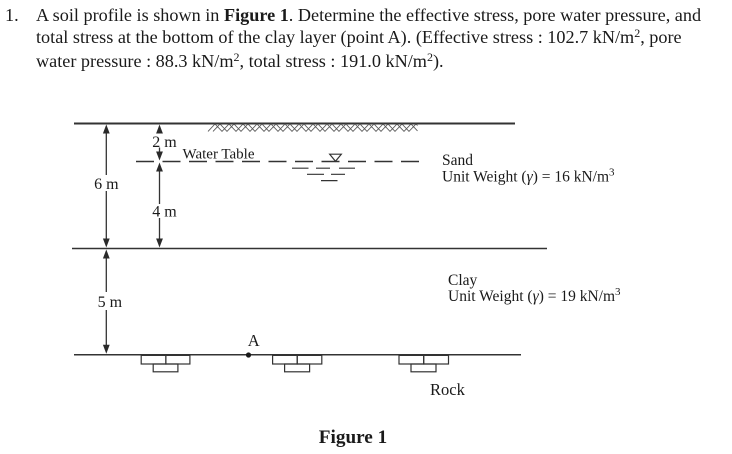 The height and width of the screenshot is (454, 732). Describe the element at coordinates (448, 389) in the screenshot. I see `svg-text: Rock` at that location.